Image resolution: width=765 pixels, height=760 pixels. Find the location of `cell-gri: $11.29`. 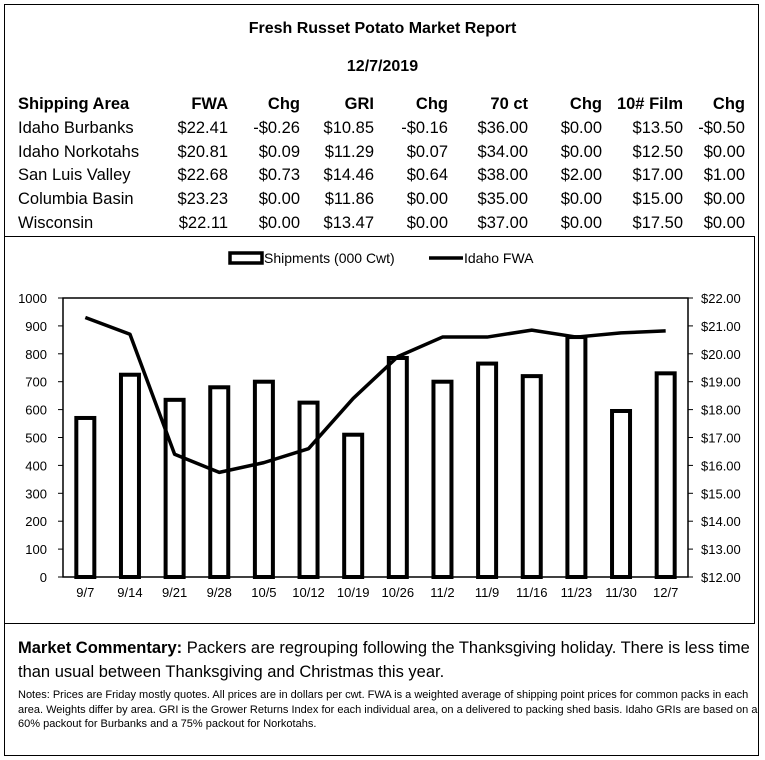

cell-gri: $11.29 is located at coordinates (349, 151).